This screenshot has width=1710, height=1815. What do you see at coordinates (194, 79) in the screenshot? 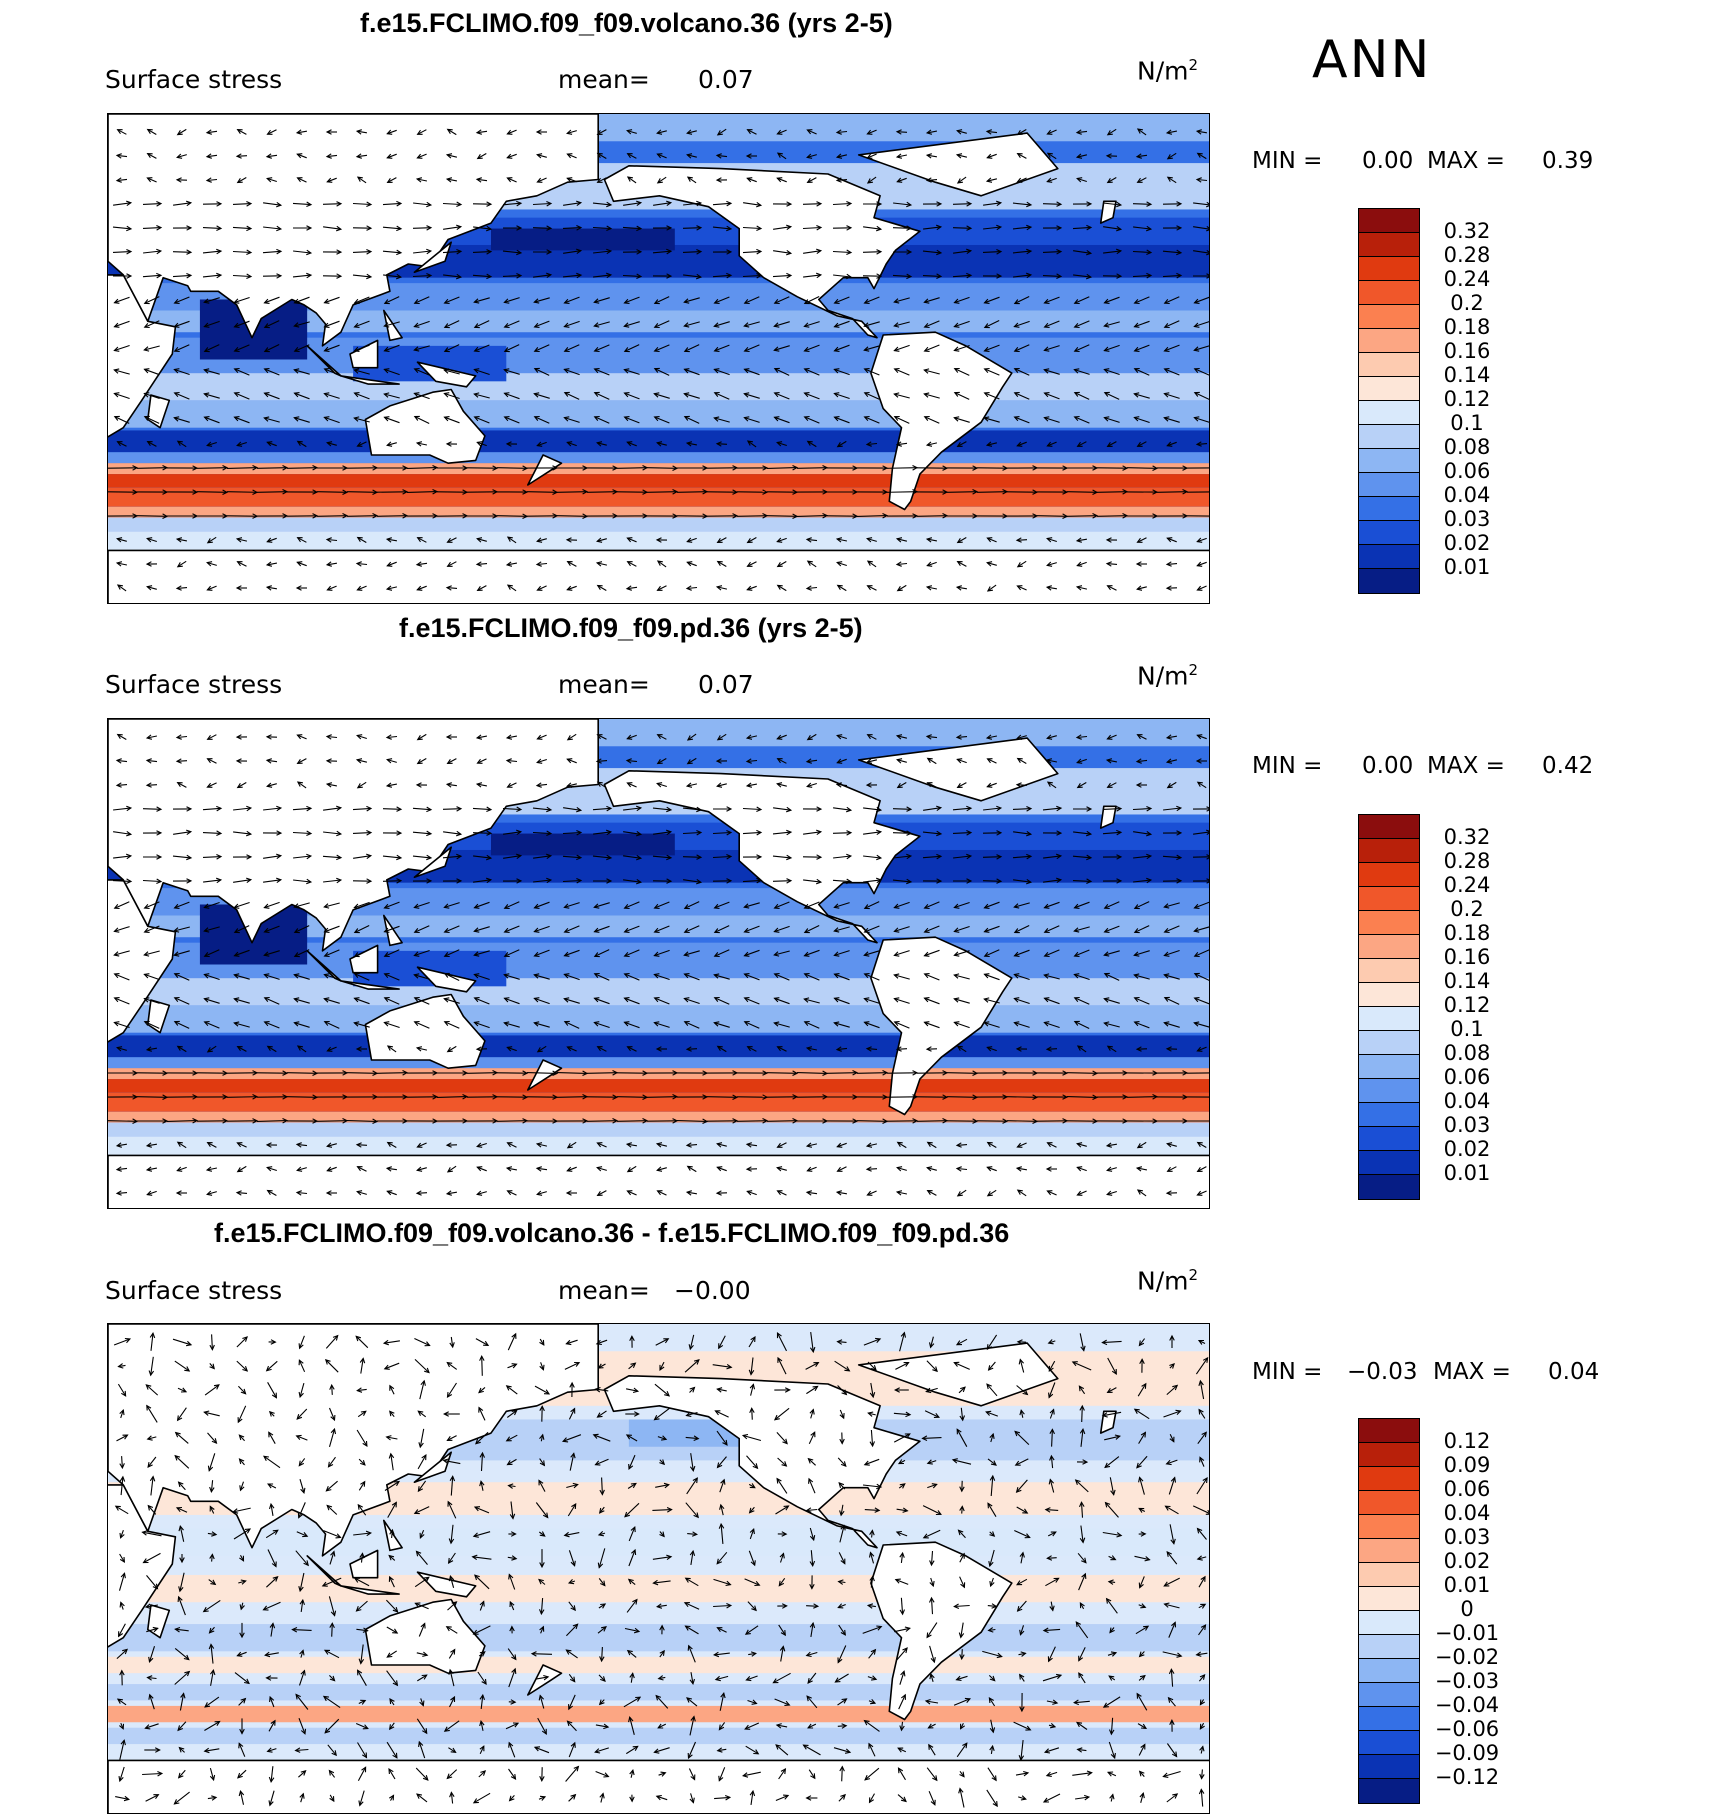
I see `panel-1-variable: Surface stress` at bounding box center [194, 79].